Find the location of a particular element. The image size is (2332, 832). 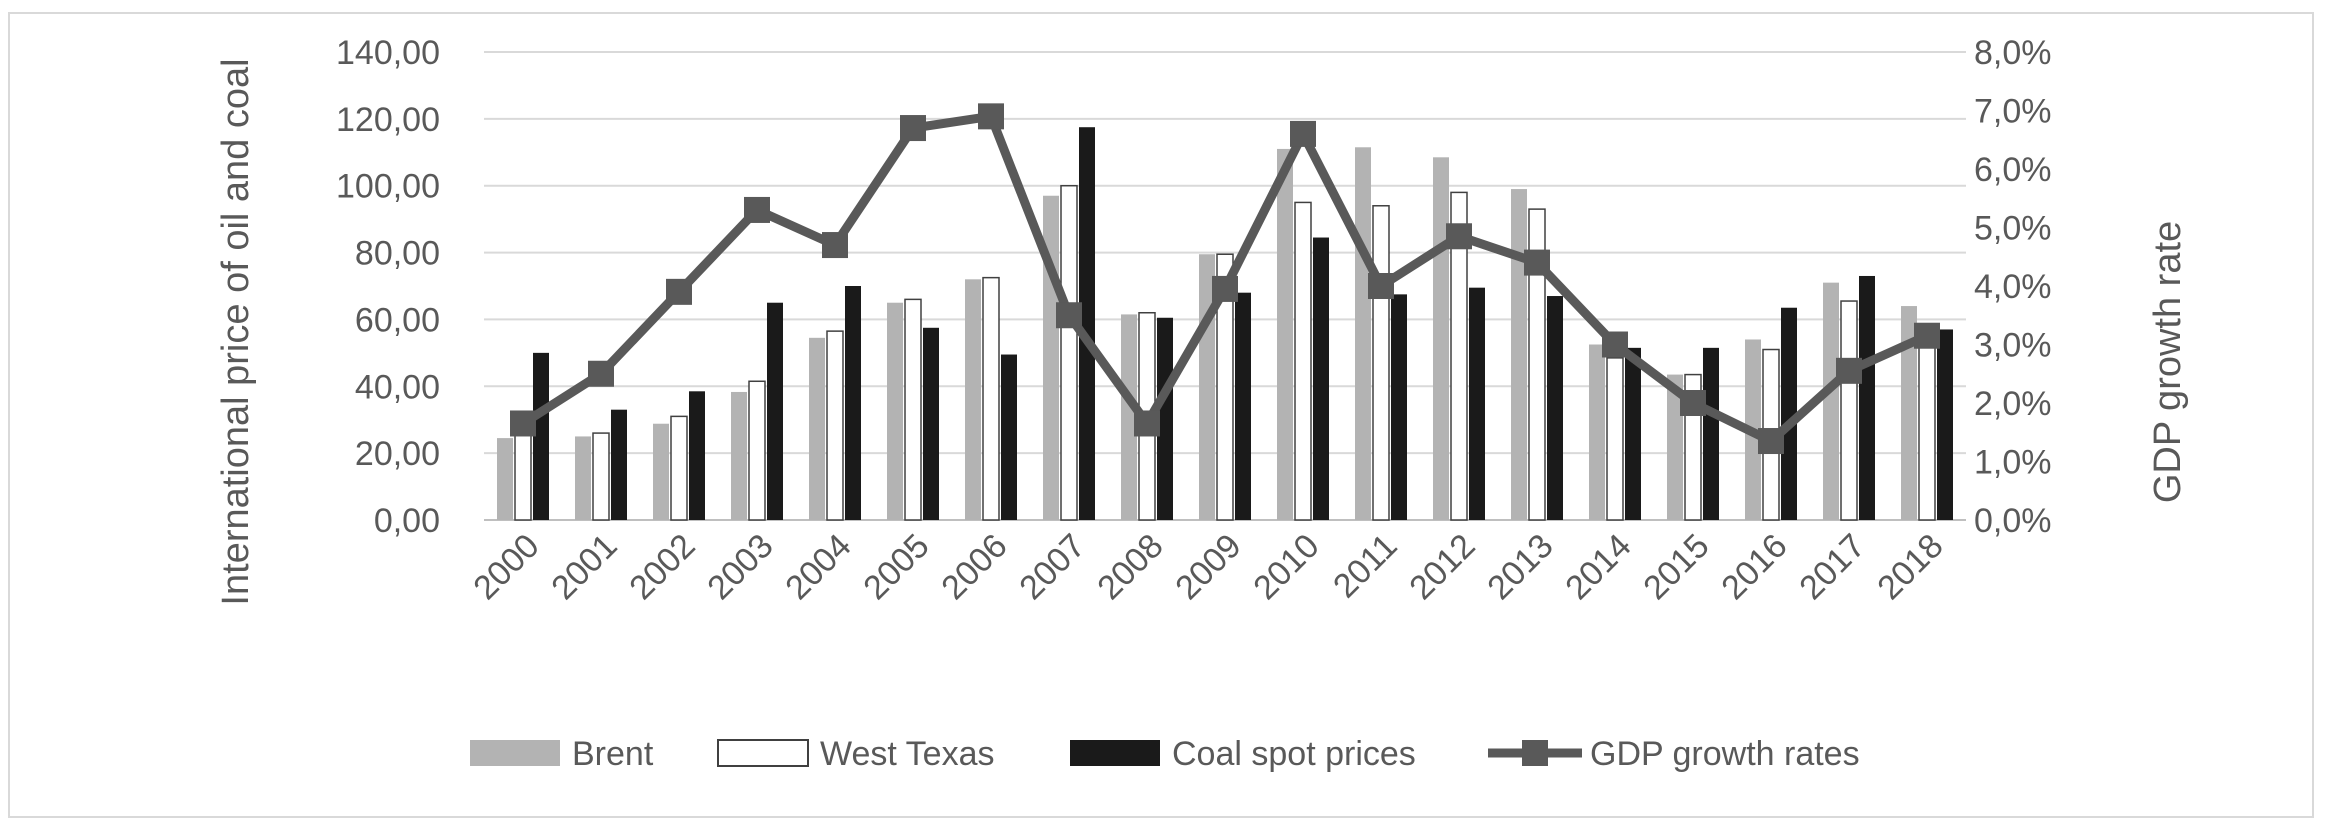

x-tick-label: 2010 is located at coordinates (1286, 567).